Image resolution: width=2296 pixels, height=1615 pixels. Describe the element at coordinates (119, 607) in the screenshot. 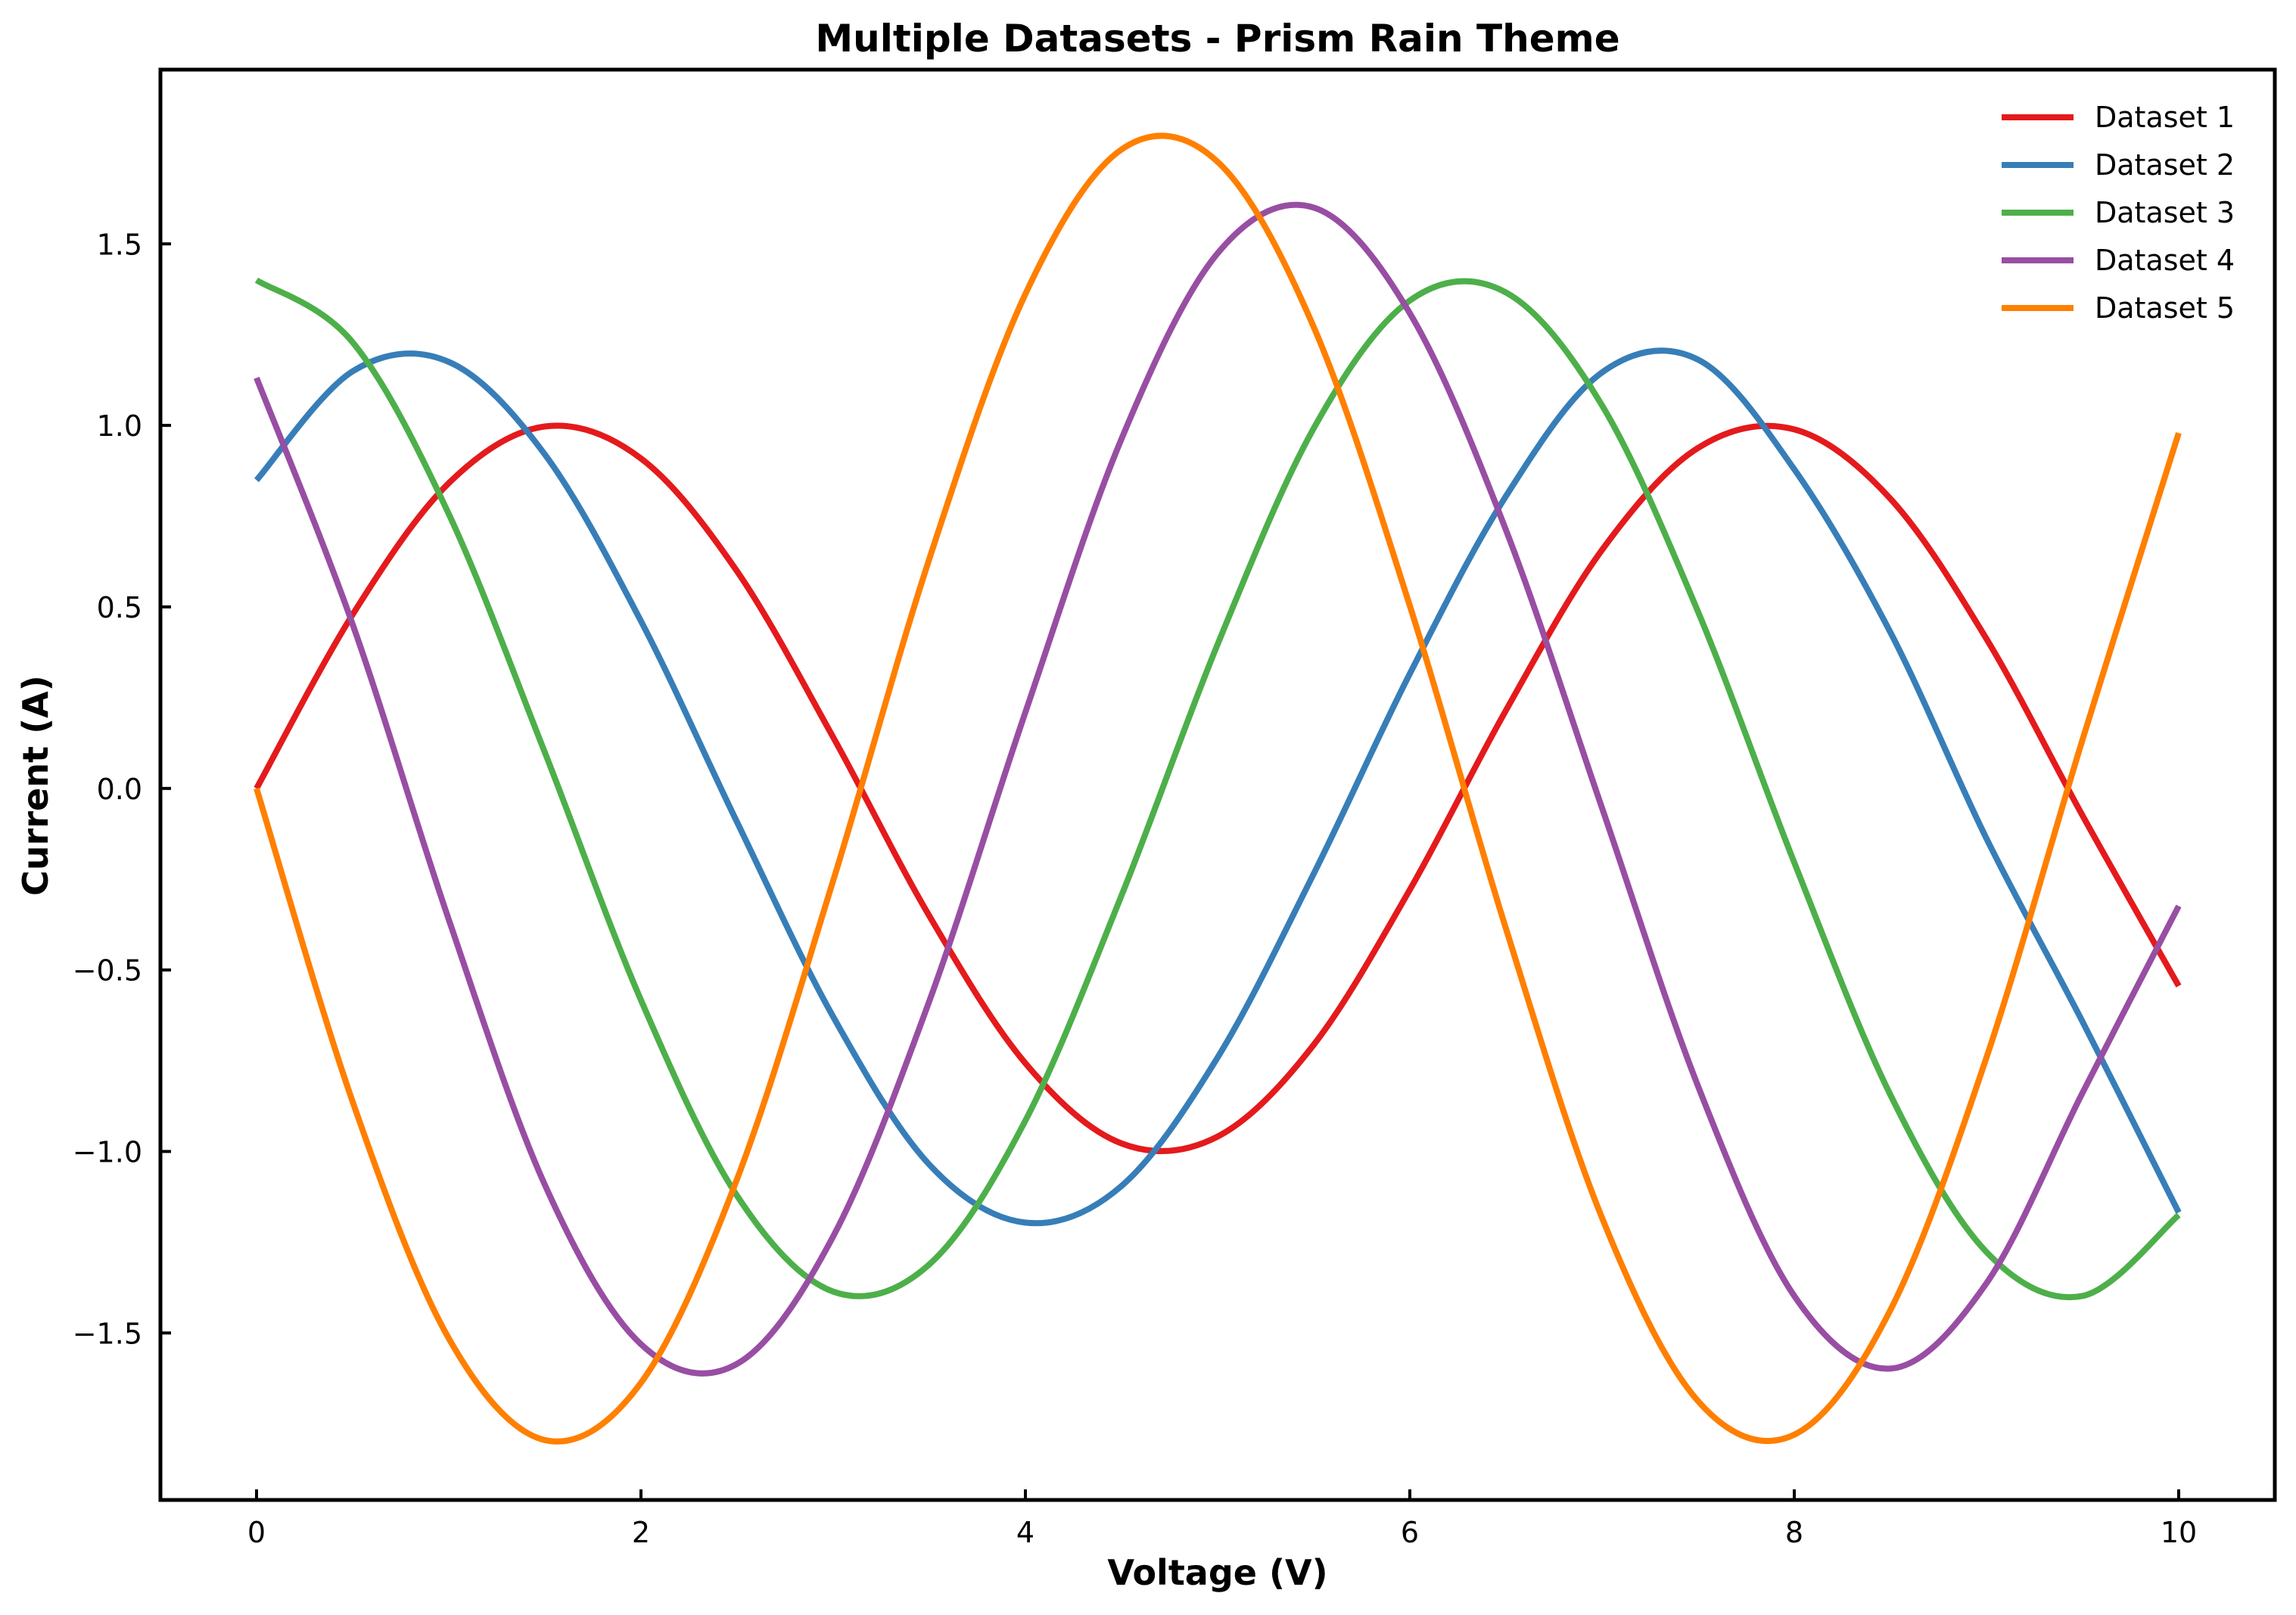

I see `y-tick-label: 0.5` at that location.